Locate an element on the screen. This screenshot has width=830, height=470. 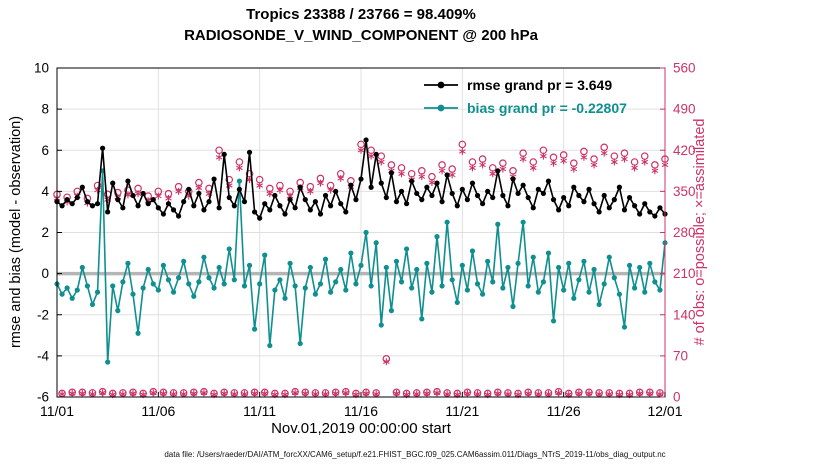
svg-text: 6 is located at coordinates (45, 150).